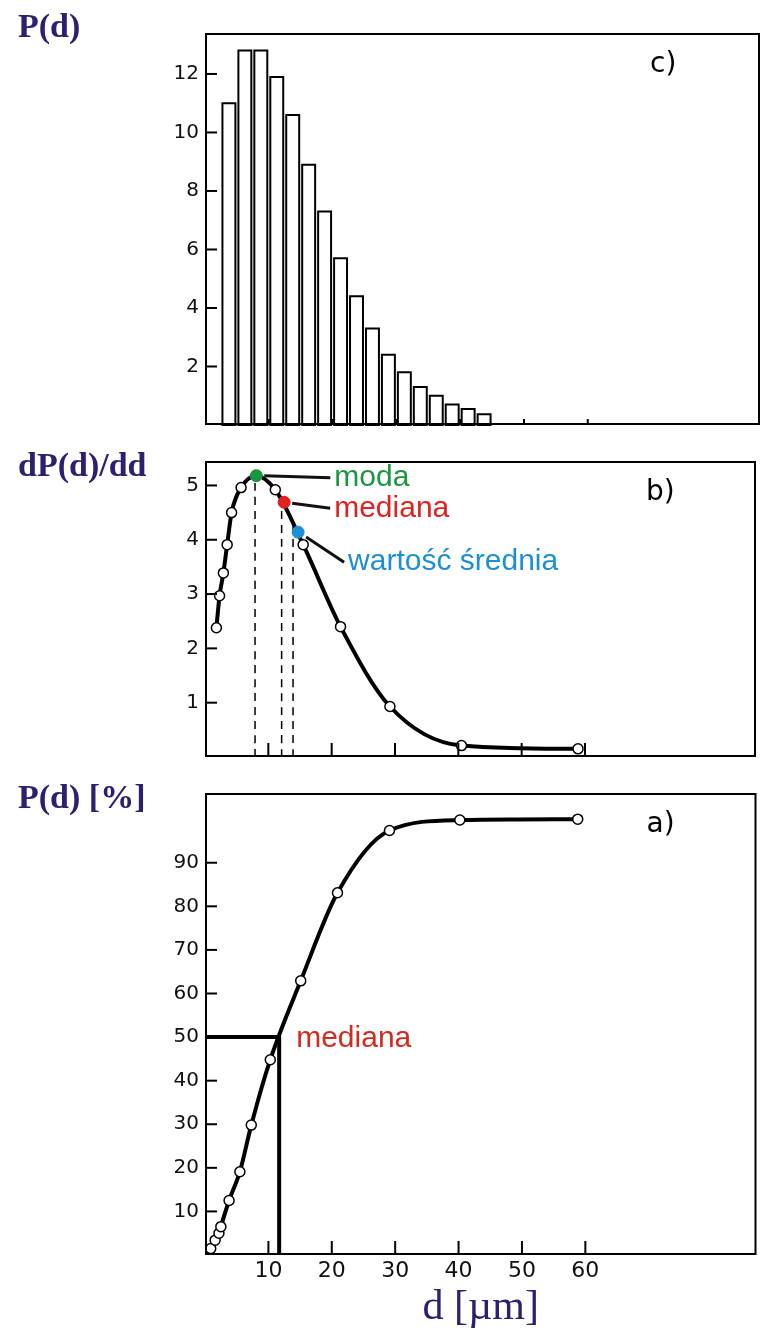 The image size is (763, 1341). Describe the element at coordinates (663, 63) in the screenshot. I see `annotation: c)` at that location.